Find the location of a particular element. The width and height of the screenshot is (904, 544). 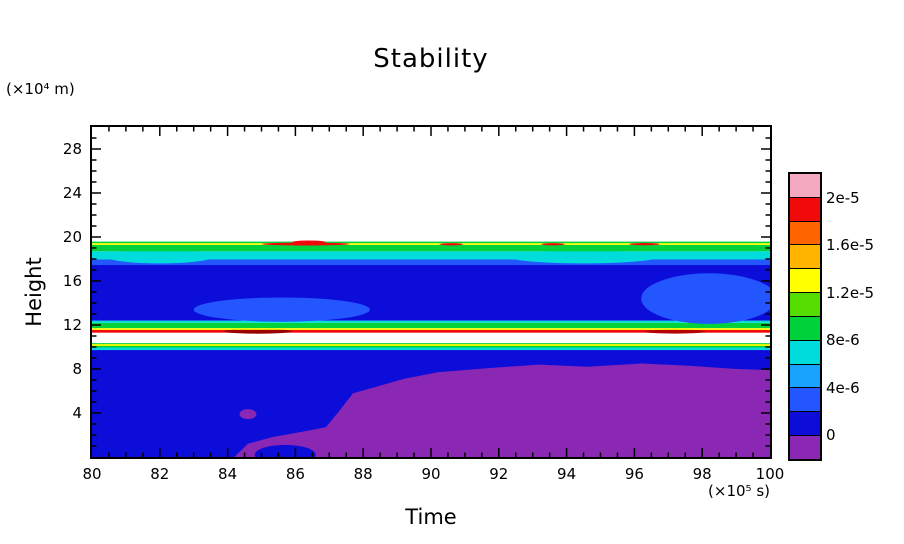

colorbar-label: 2e-5 is located at coordinates (843, 197).